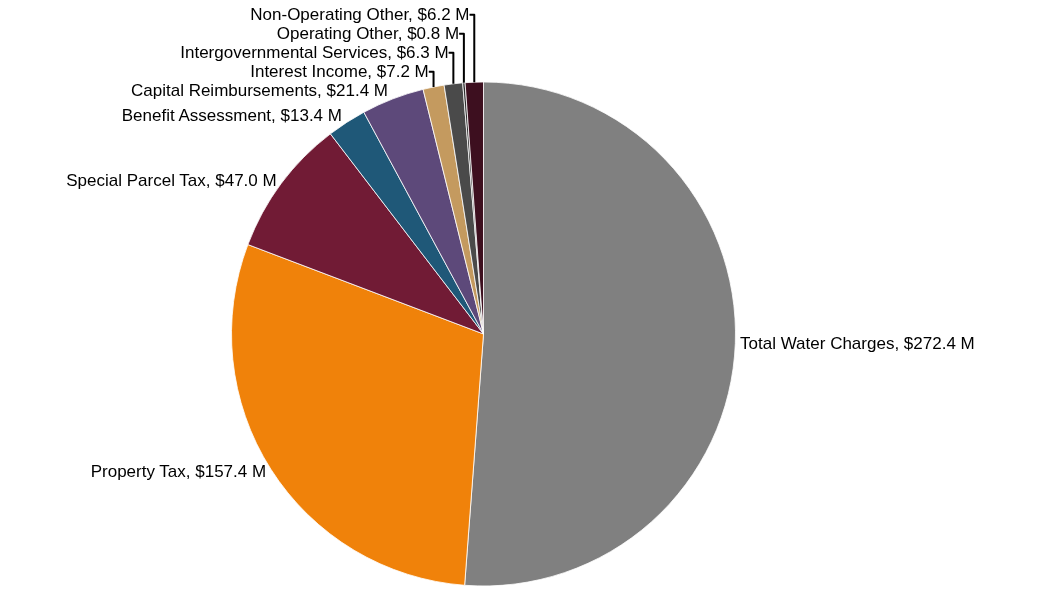 The image size is (1039, 596). What do you see at coordinates (360, 15) in the screenshot?
I see `slice-label: Non-Operating Other, $6.2 M` at bounding box center [360, 15].